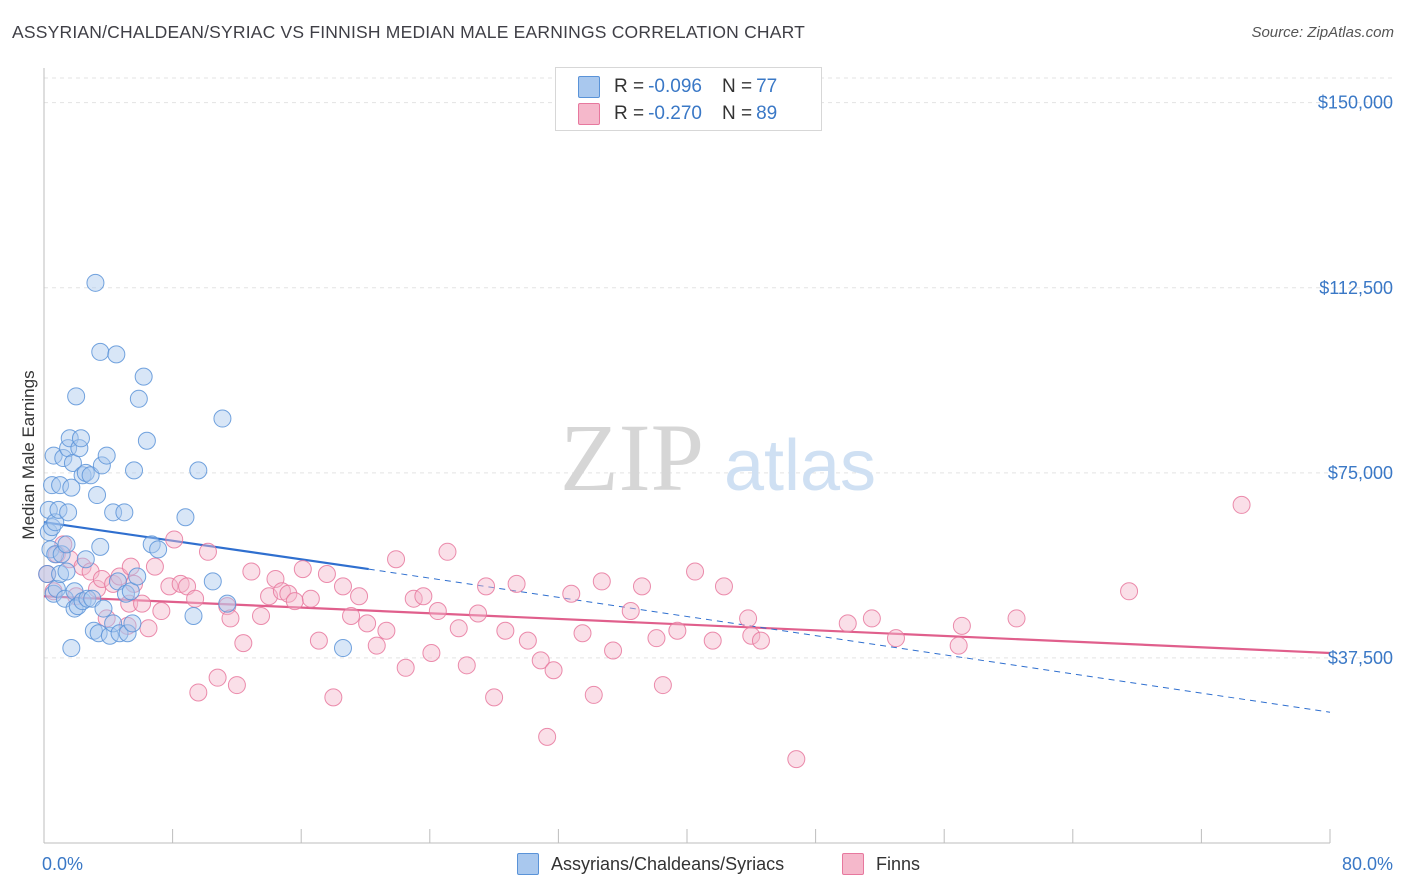  What do you see at coordinates (675, 113) in the screenshot?
I see `legend-r-value: -0.270` at bounding box center [675, 113].